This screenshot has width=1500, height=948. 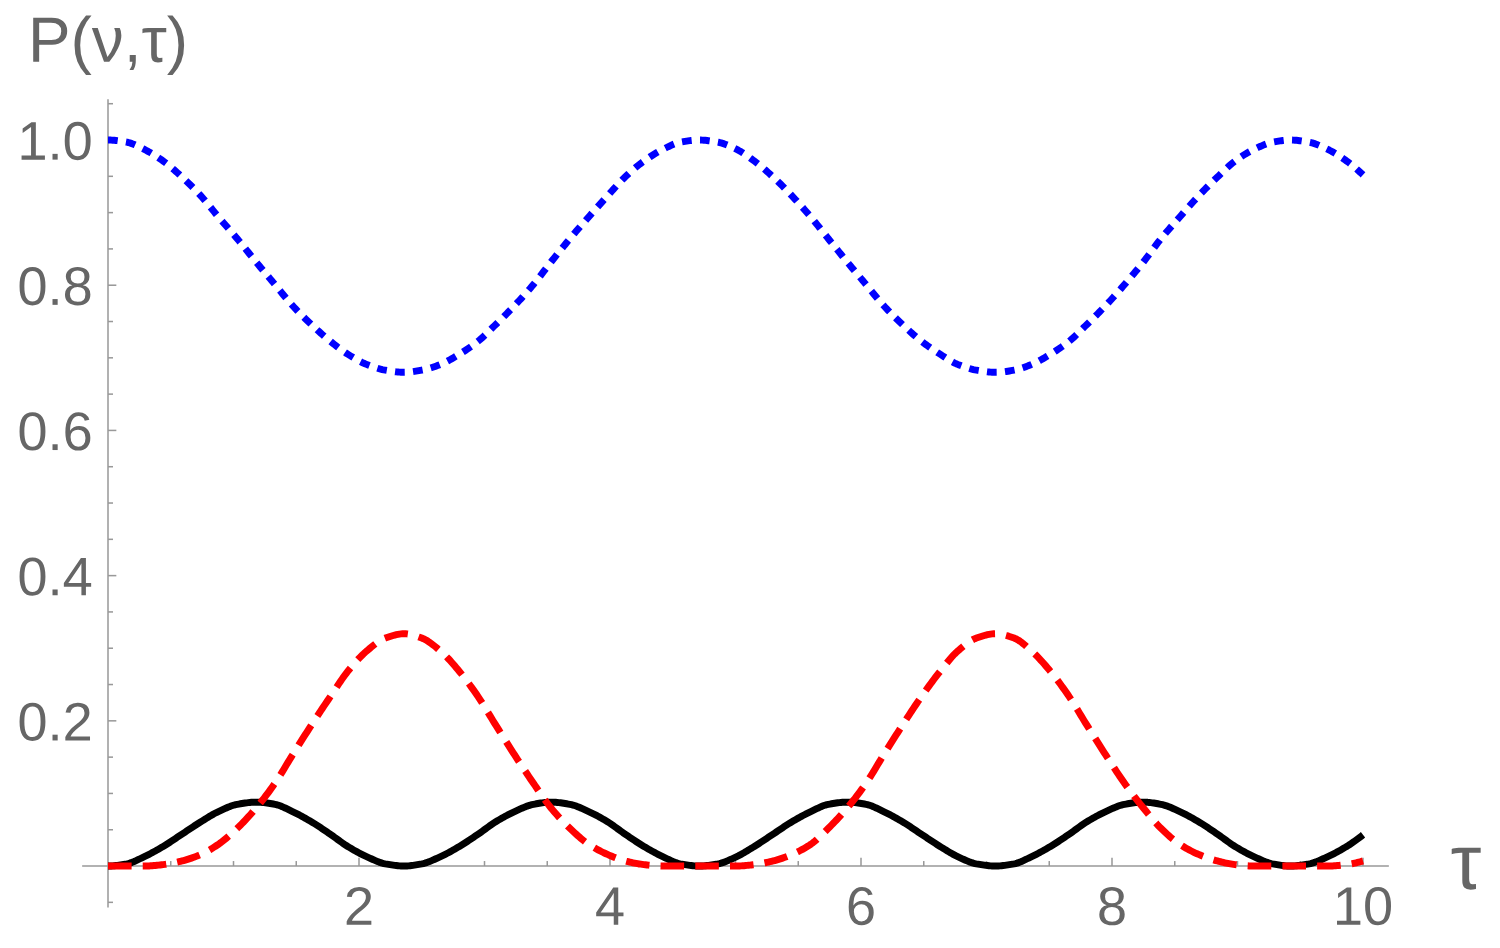 I want to click on y-tick-label: 1.0, so click(x=56, y=141).